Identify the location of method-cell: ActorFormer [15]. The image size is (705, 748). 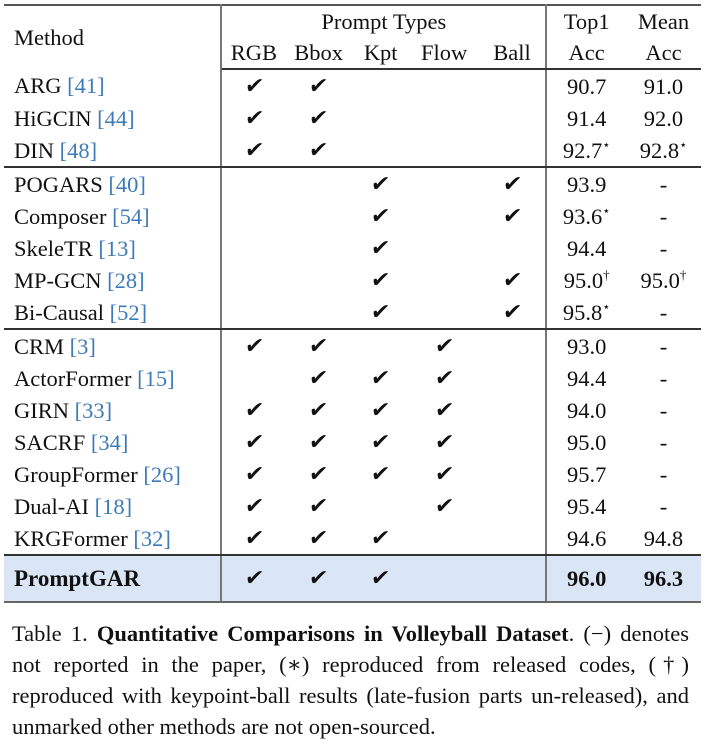
(113, 378).